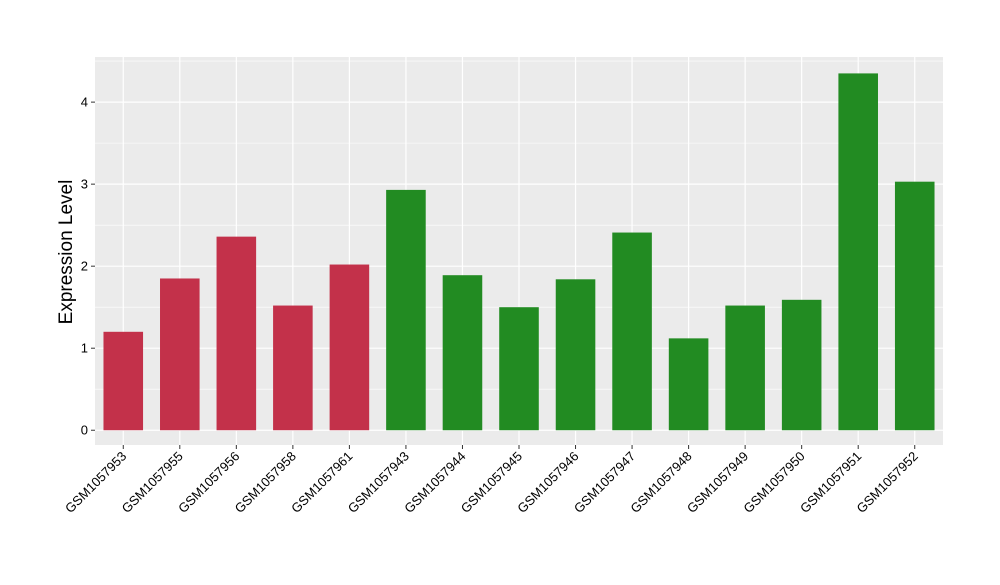 The width and height of the screenshot is (1000, 585). I want to click on y-tick-label: 3, so click(84, 184).